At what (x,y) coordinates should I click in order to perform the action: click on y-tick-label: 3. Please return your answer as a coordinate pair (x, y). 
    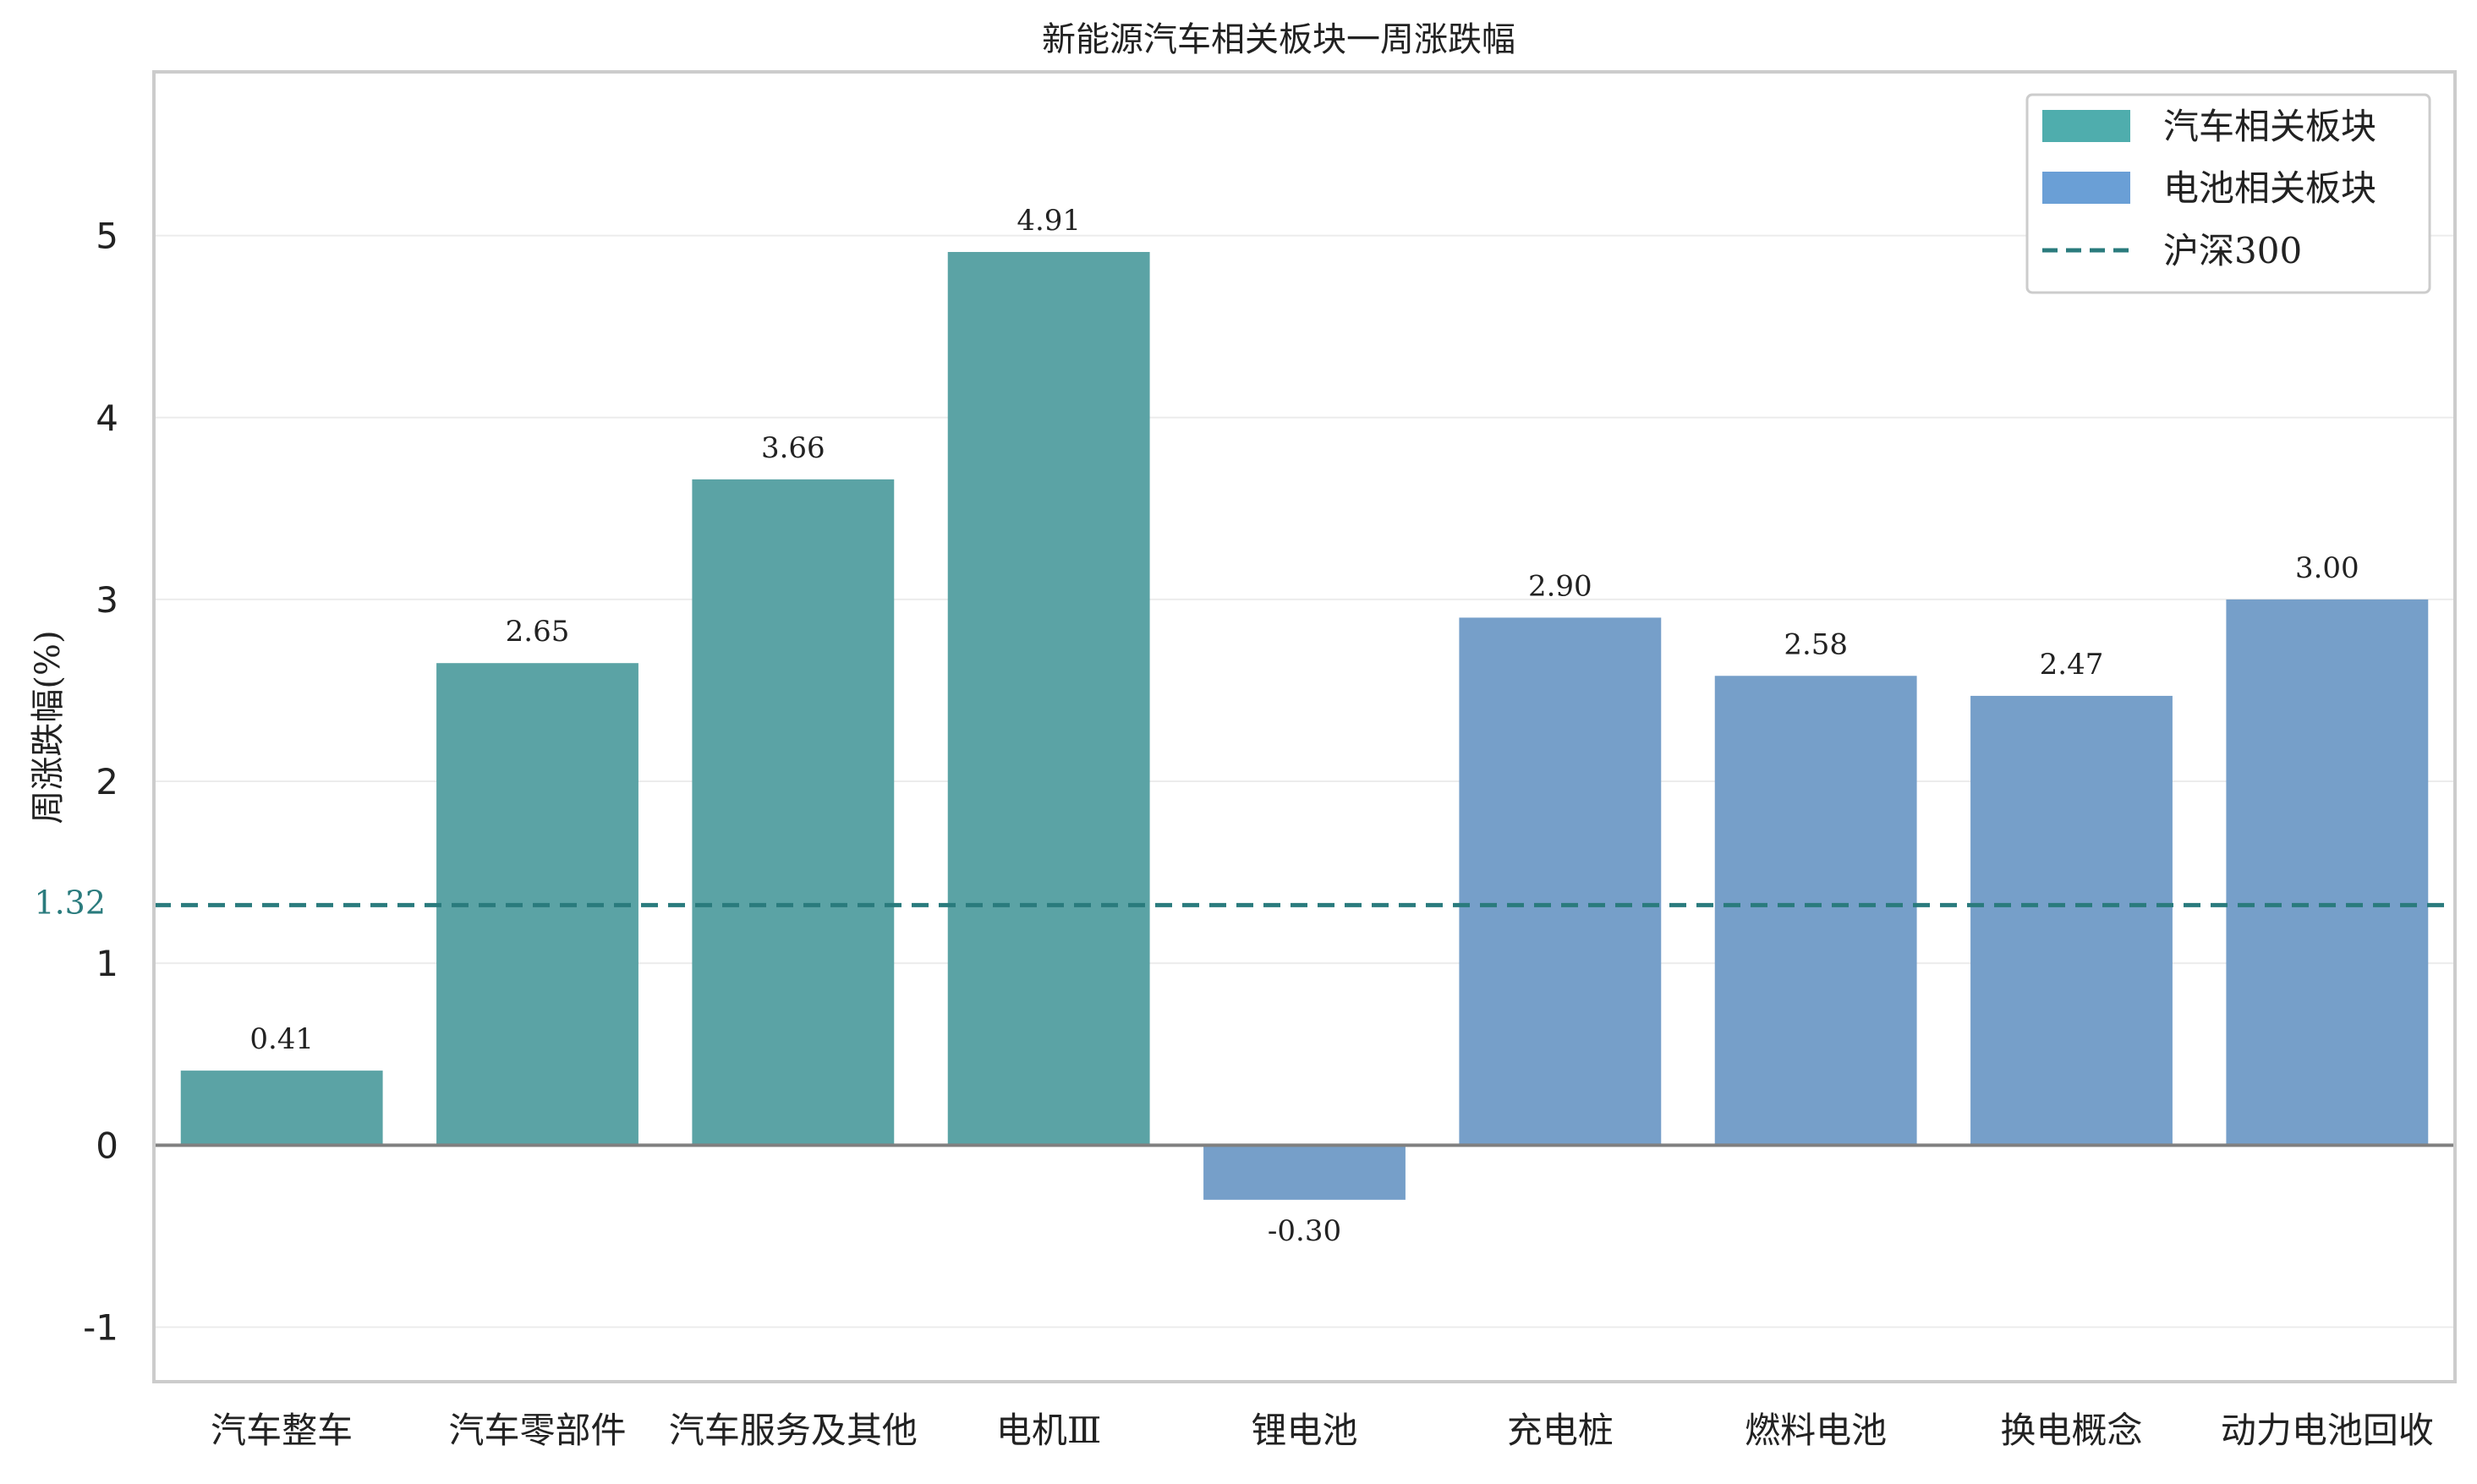
    Looking at the image, I should click on (107, 600).